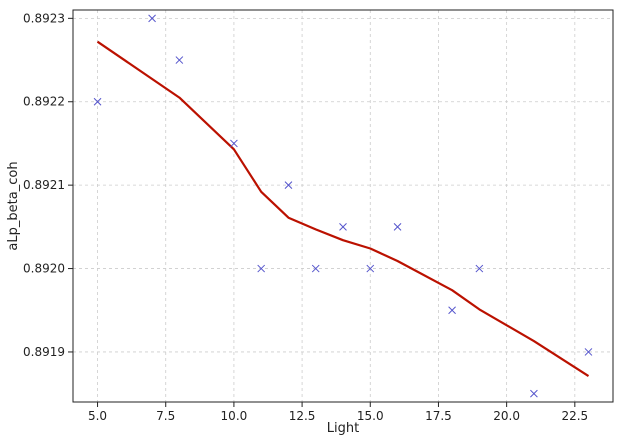 The height and width of the screenshot is (441, 624). I want to click on x-tick-label: 17.5, so click(438, 416).